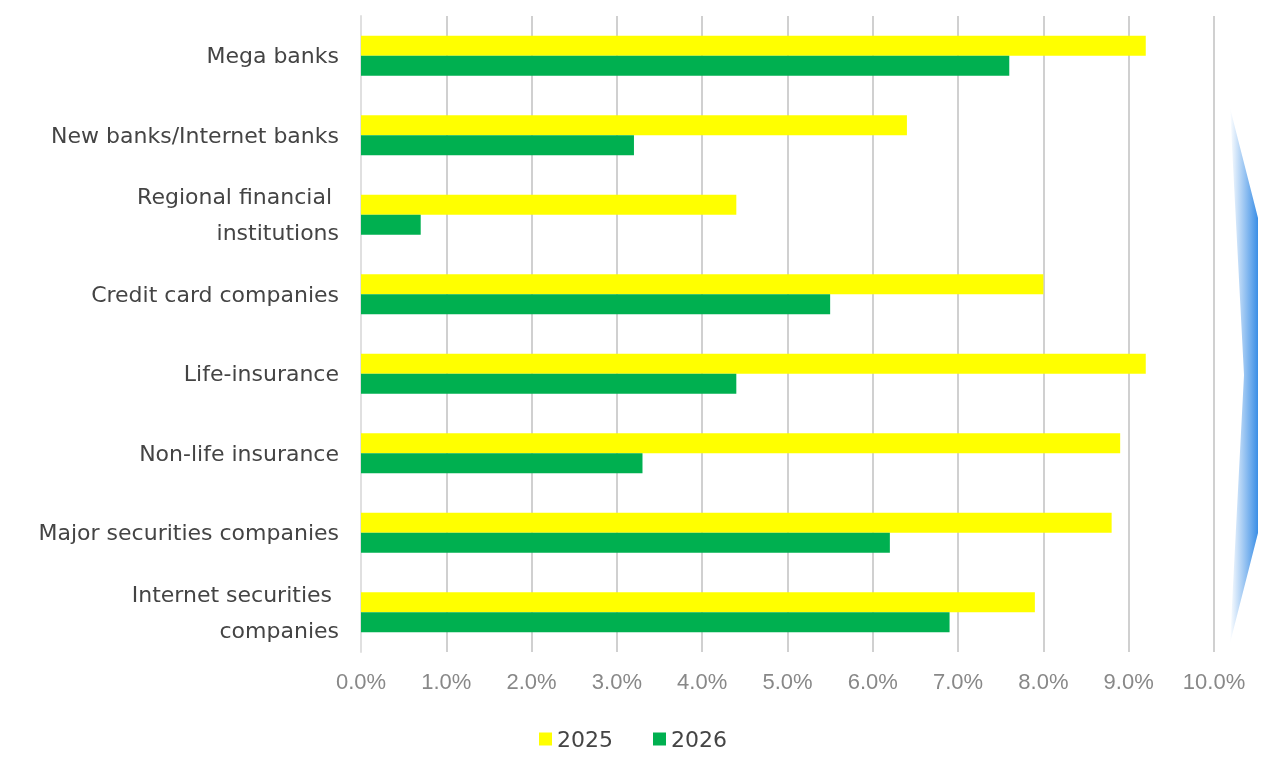 The height and width of the screenshot is (763, 1266). Describe the element at coordinates (238, 215) in the screenshot. I see `y-tick-label: Regional financial institutions` at that location.